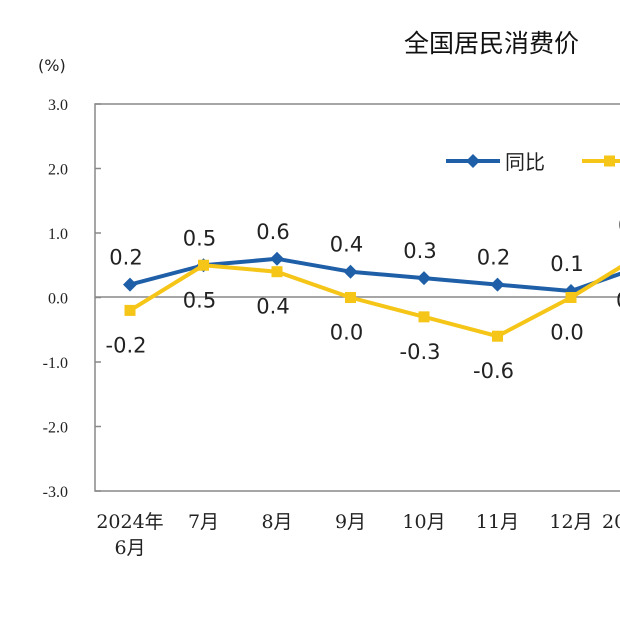 The height and width of the screenshot is (620, 620). I want to click on data-label-series-0: 0.1, so click(566, 264).